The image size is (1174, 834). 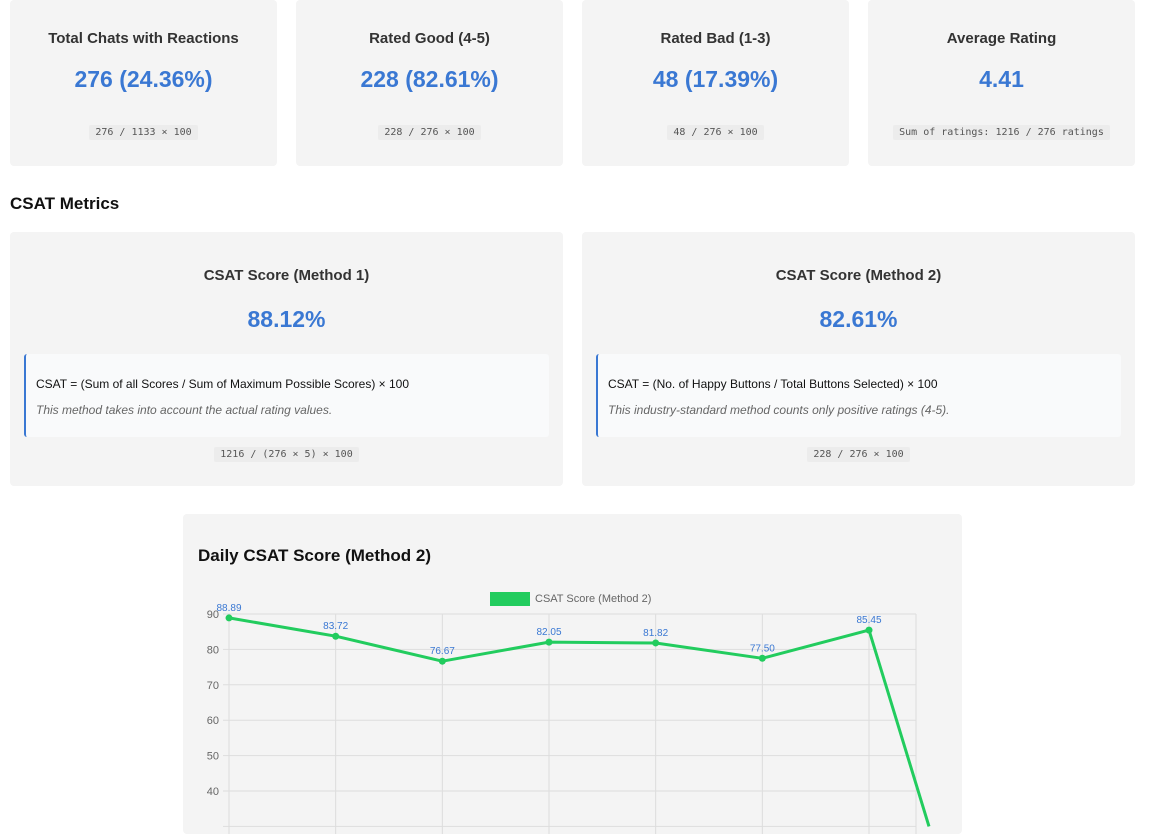 What do you see at coordinates (65, 203) in the screenshot?
I see `section-title-csat-metrics: CSAT Metrics` at bounding box center [65, 203].